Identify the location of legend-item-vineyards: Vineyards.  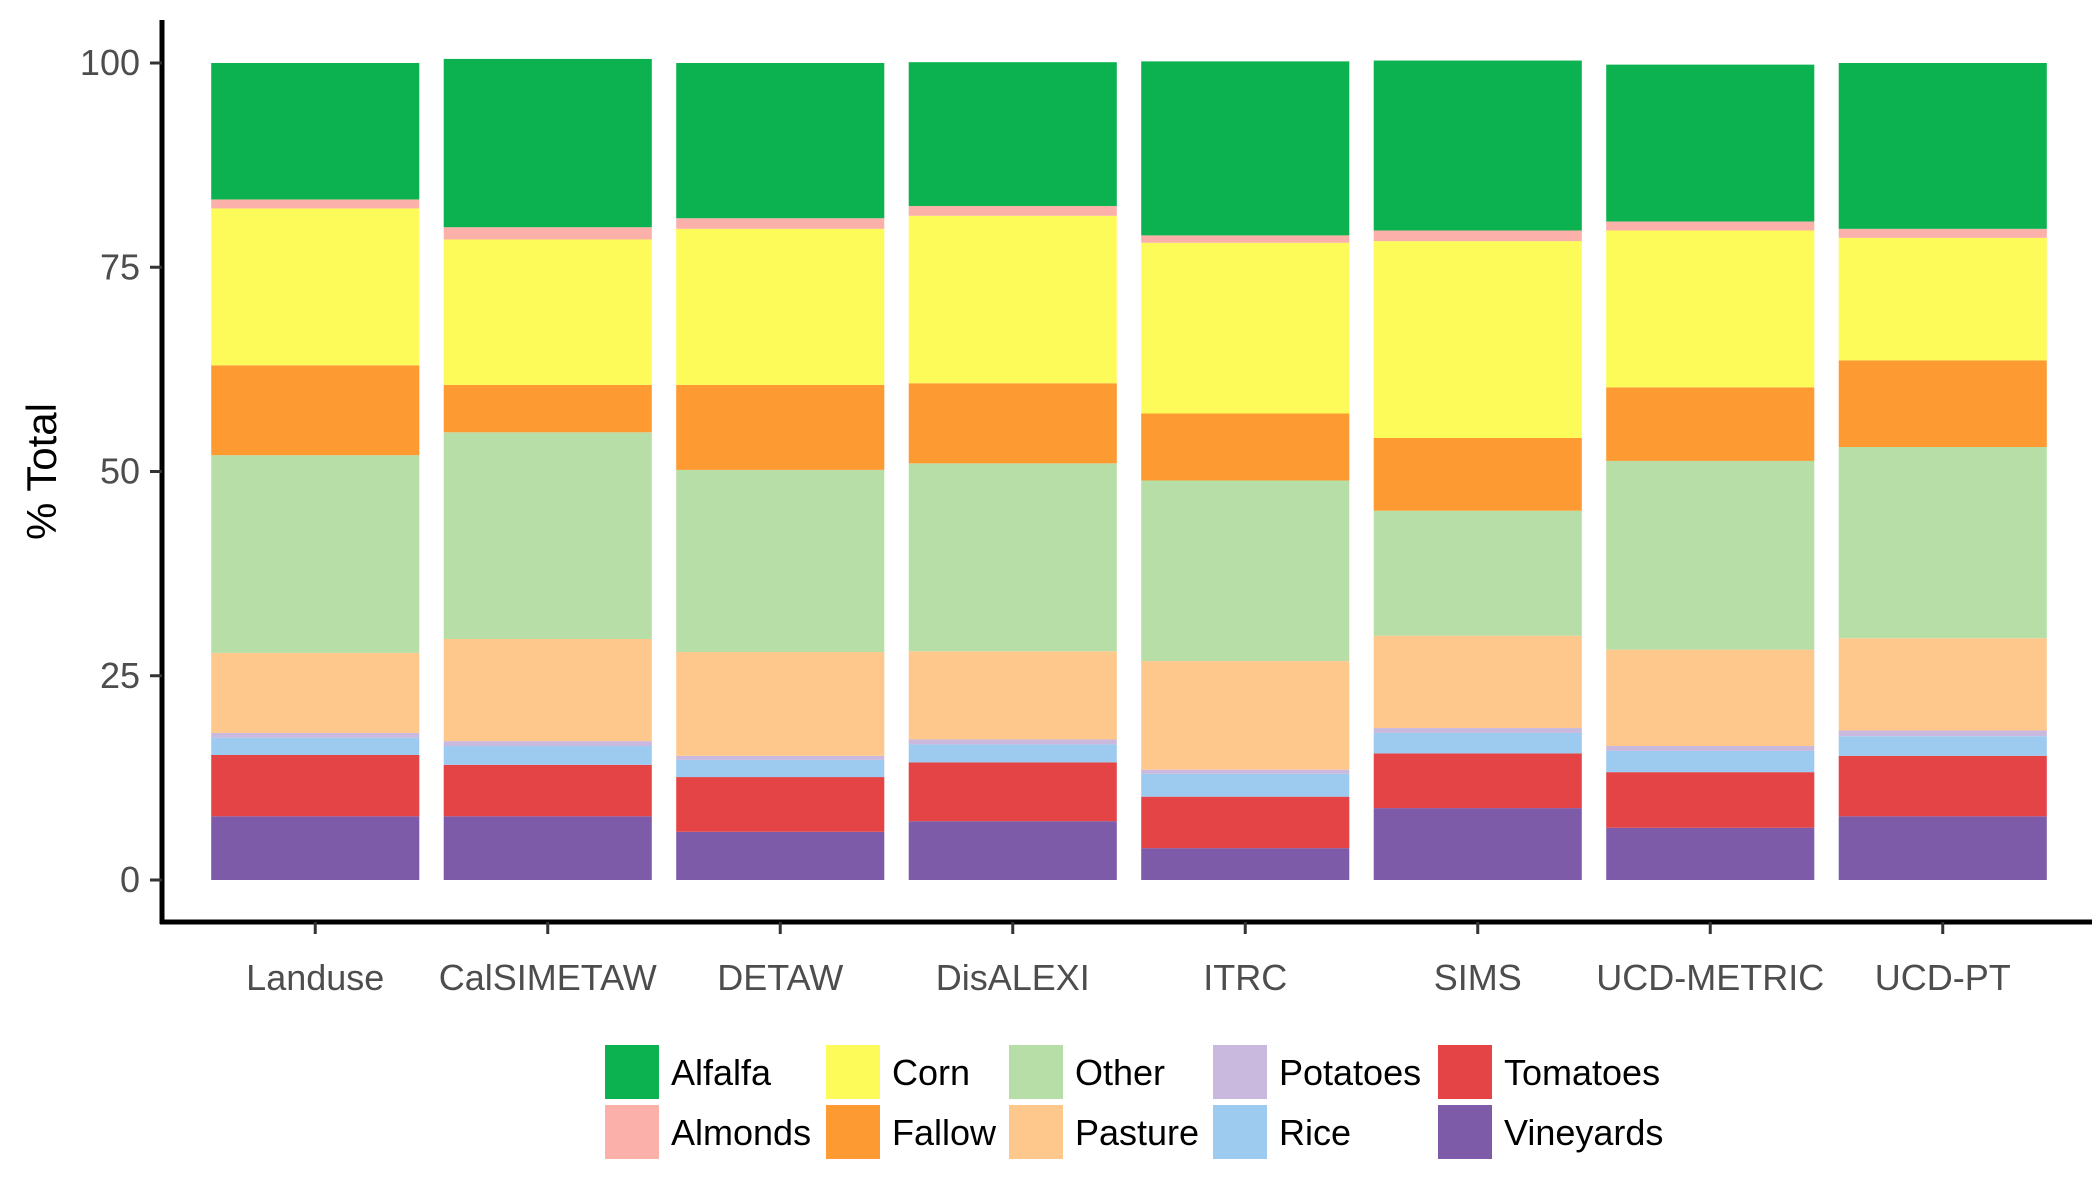
(1550, 1132).